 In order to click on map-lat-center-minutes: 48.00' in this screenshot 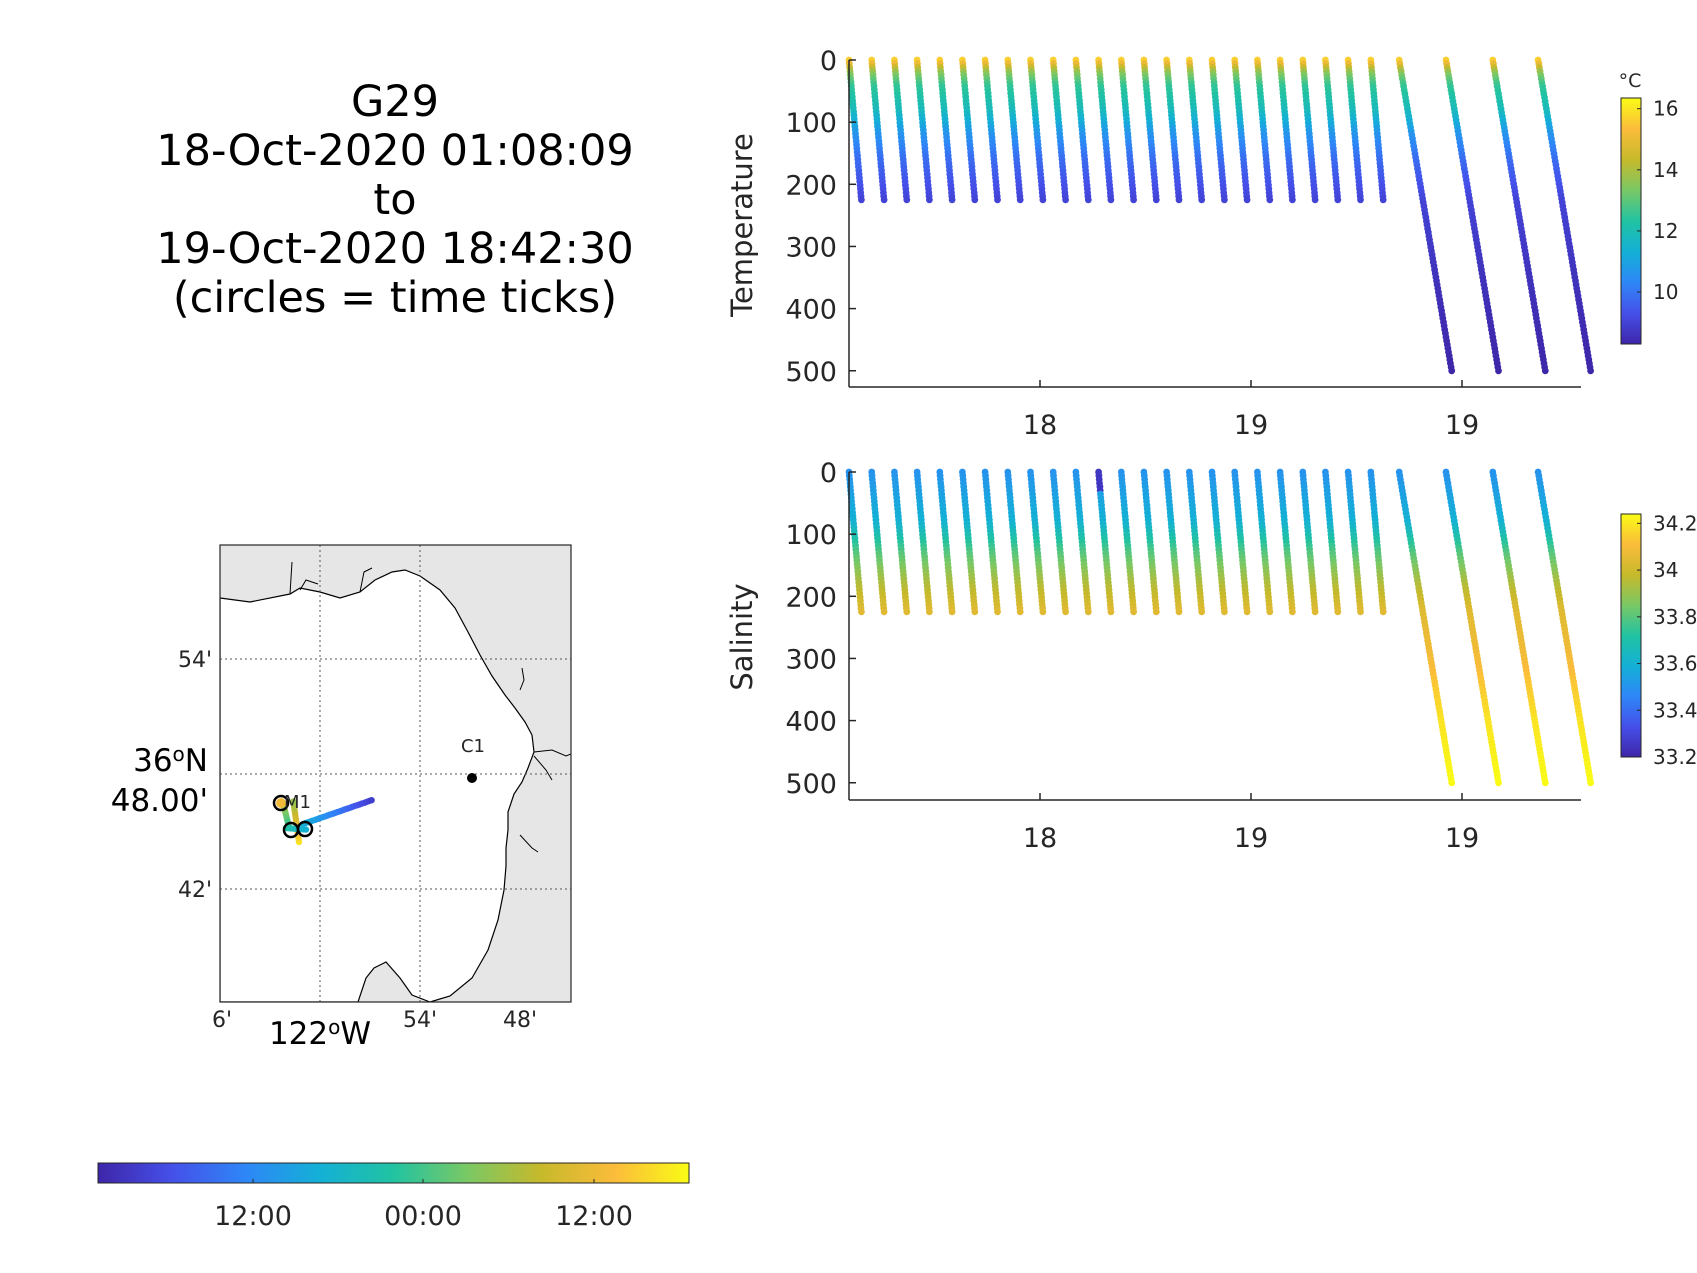, I will do `click(159, 801)`.